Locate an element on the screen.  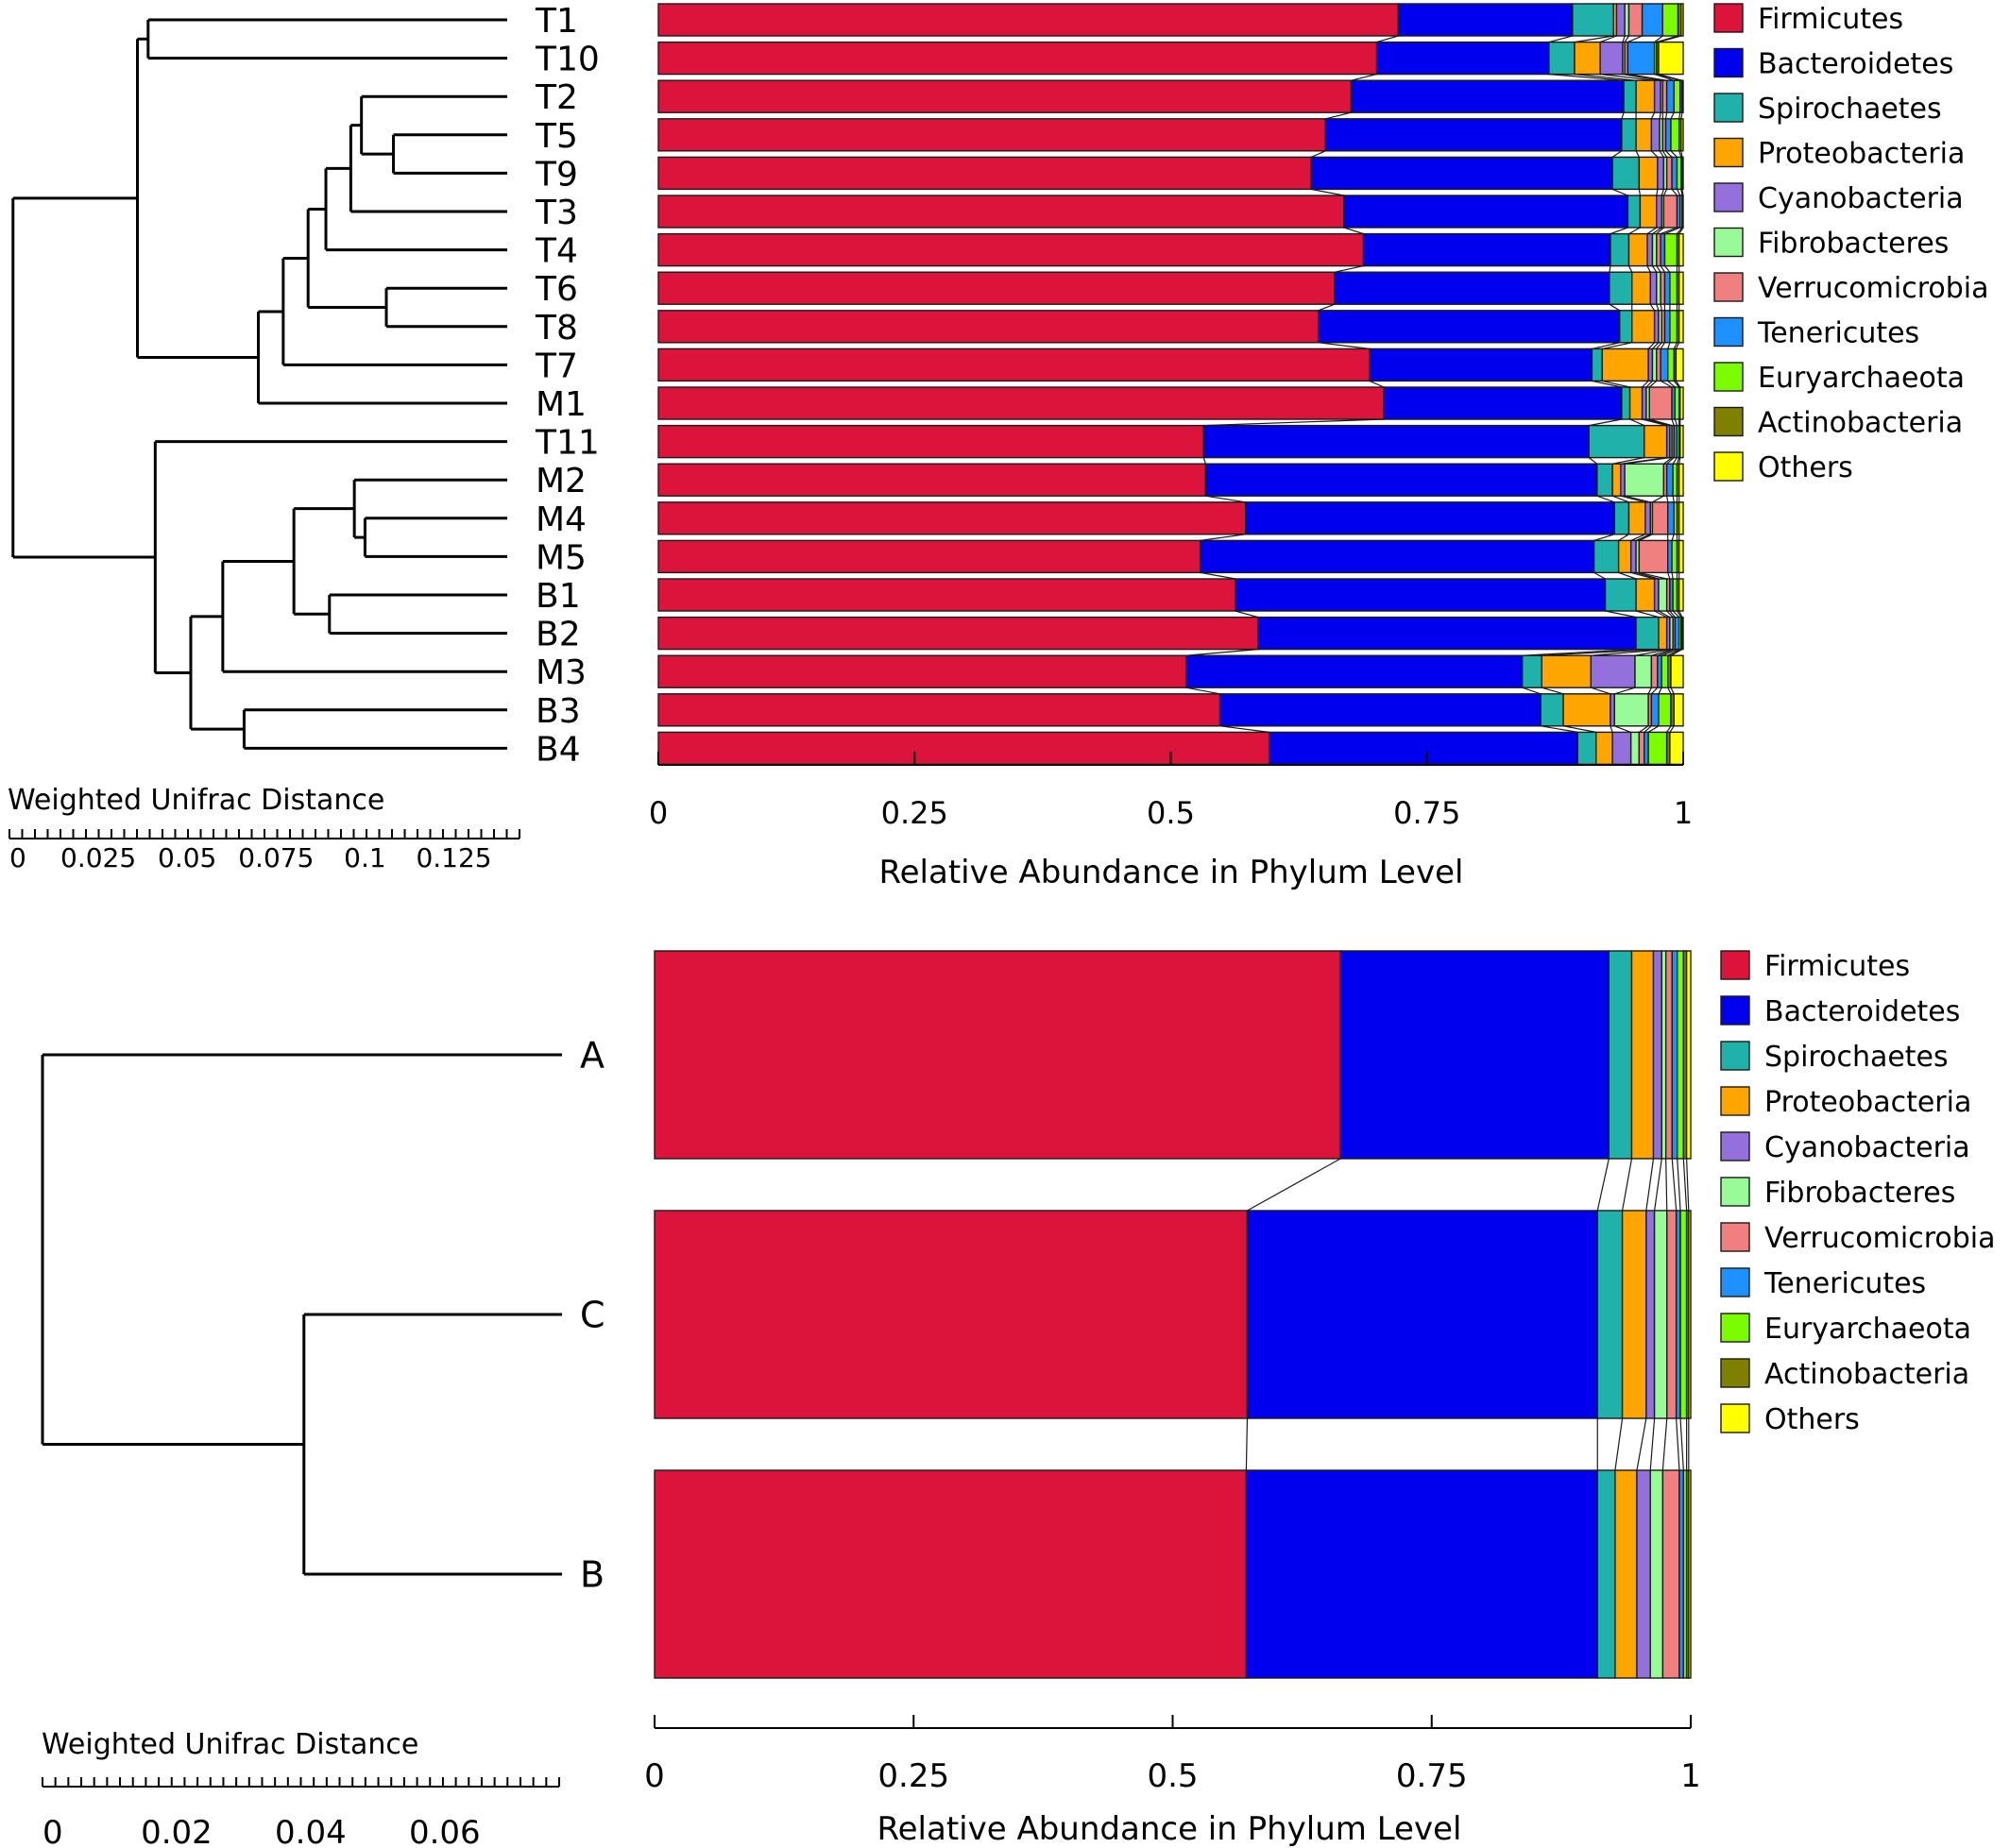
legend-item-others: Others is located at coordinates (1783, 467).